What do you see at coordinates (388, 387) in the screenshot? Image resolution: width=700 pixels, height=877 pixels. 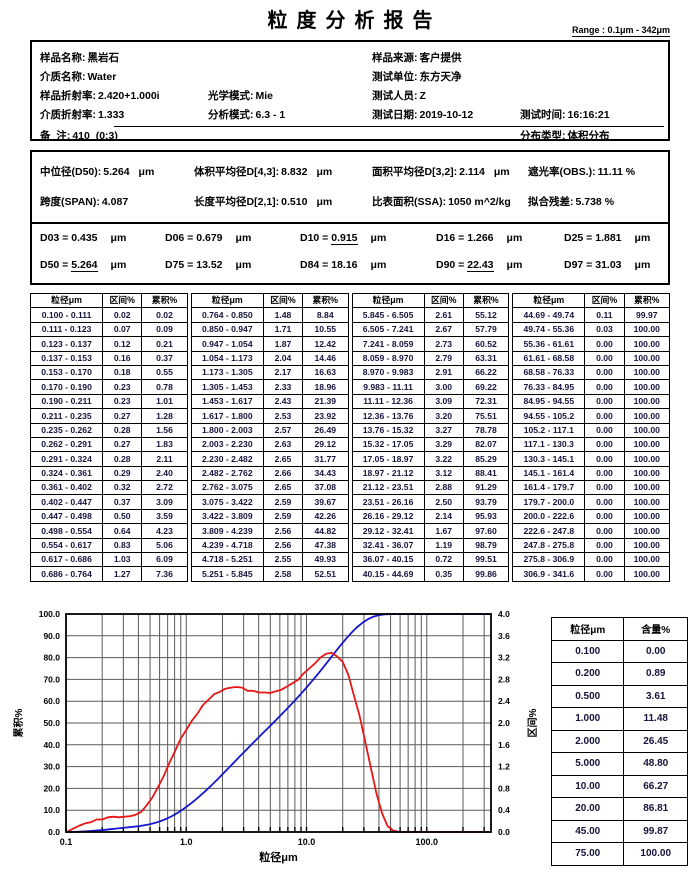 I see `table-cell: 9.983 - 11.11` at bounding box center [388, 387].